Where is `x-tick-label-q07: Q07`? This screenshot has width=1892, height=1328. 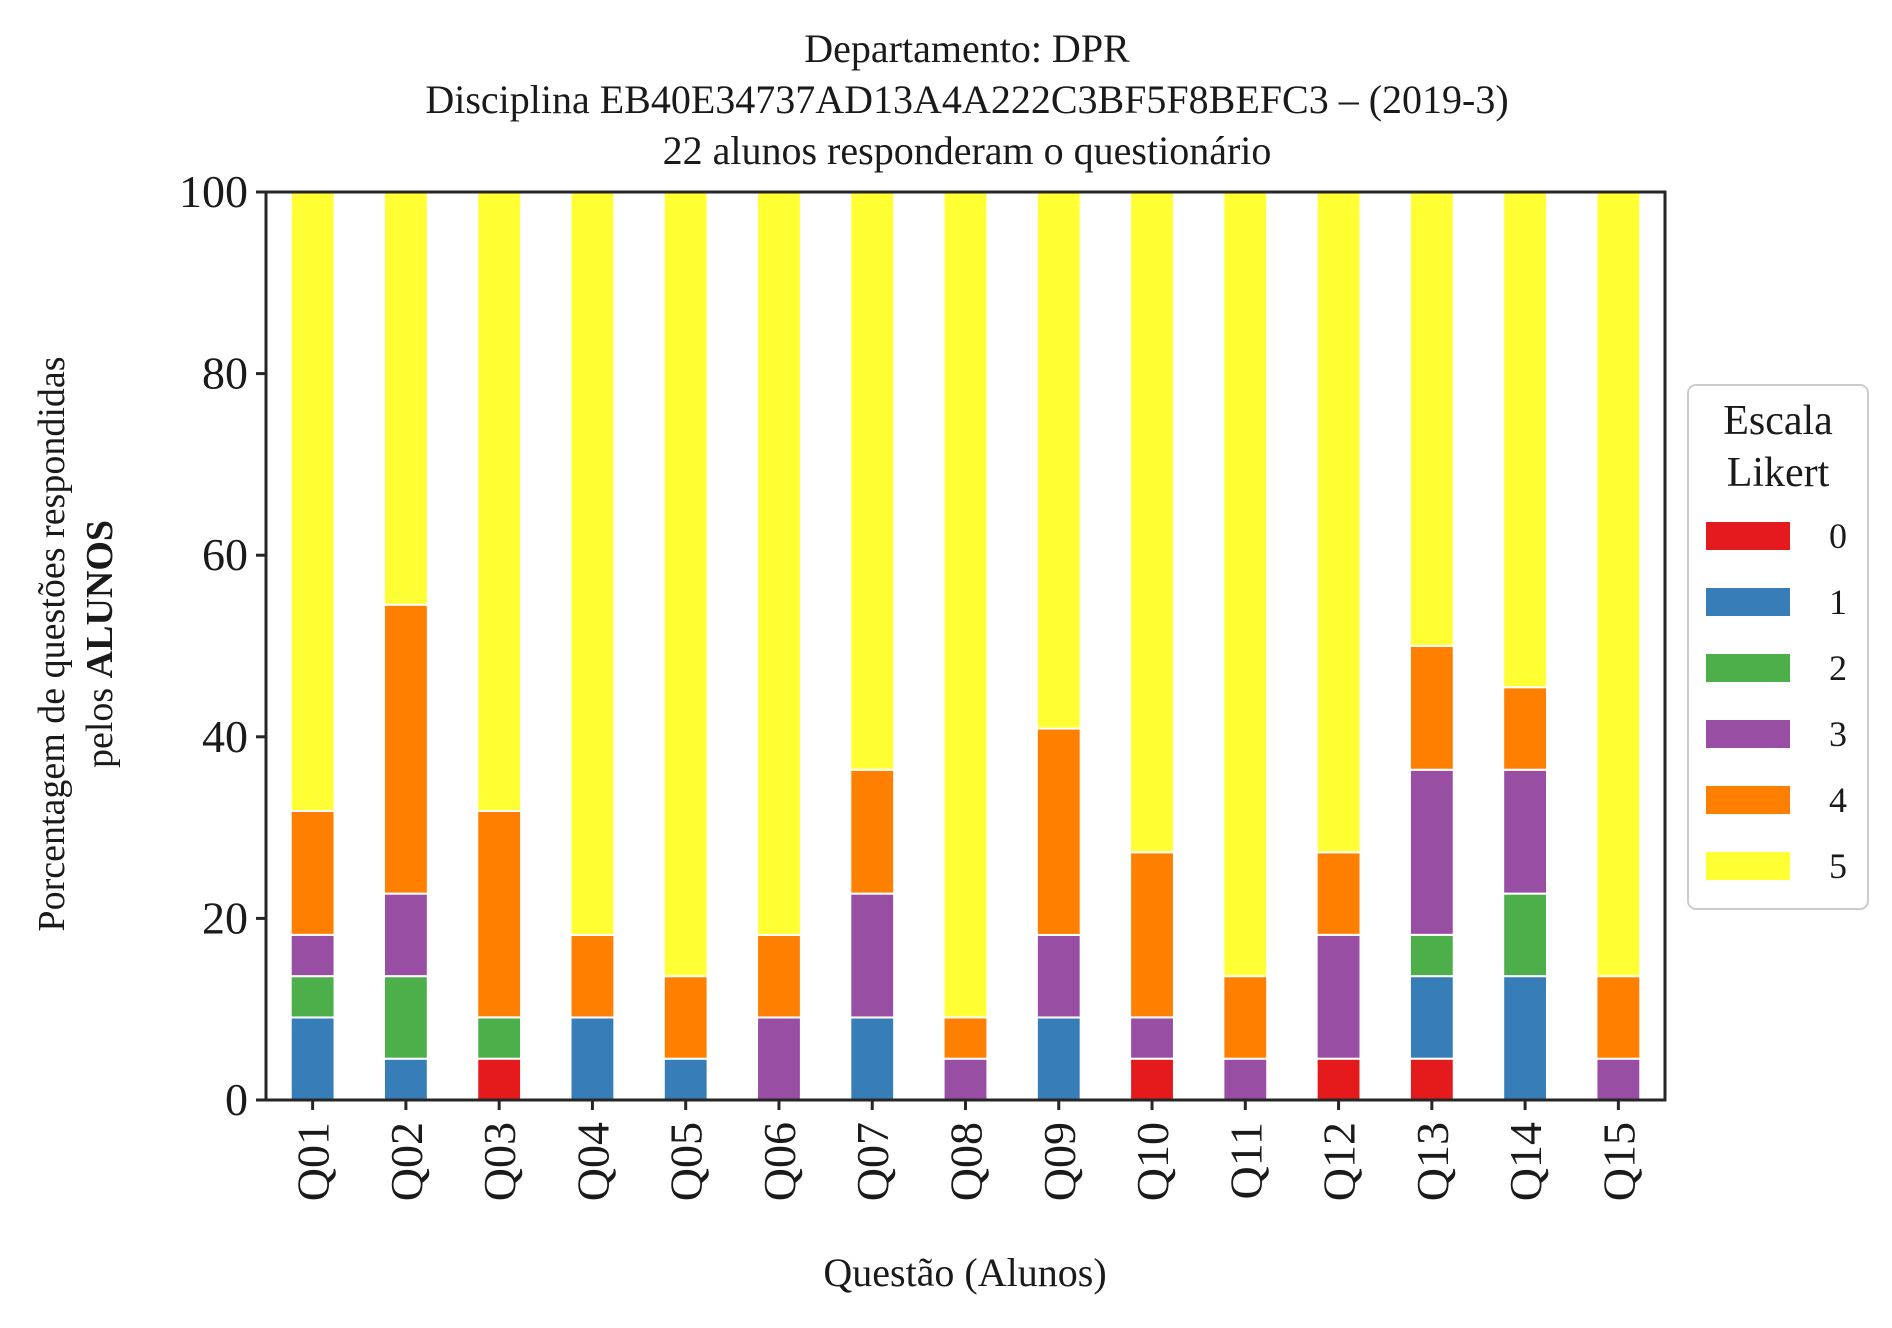 x-tick-label-q07: Q07 is located at coordinates (872, 1161).